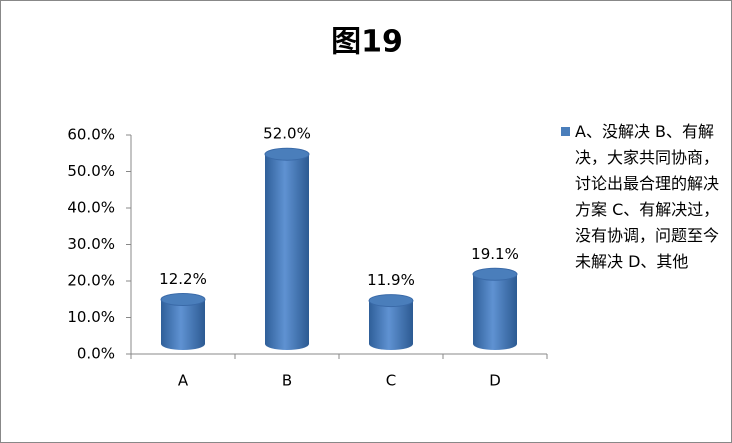 The image size is (732, 443). I want to click on data-label: 19.1%, so click(495, 254).